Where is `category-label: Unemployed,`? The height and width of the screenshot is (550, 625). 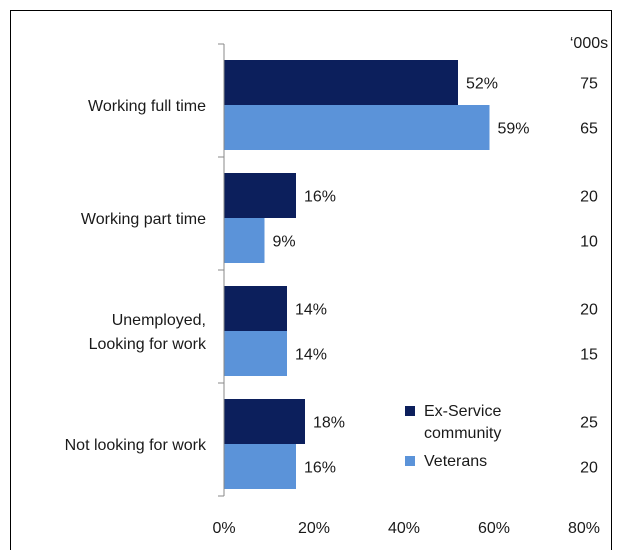 category-label: Unemployed, is located at coordinates (159, 320).